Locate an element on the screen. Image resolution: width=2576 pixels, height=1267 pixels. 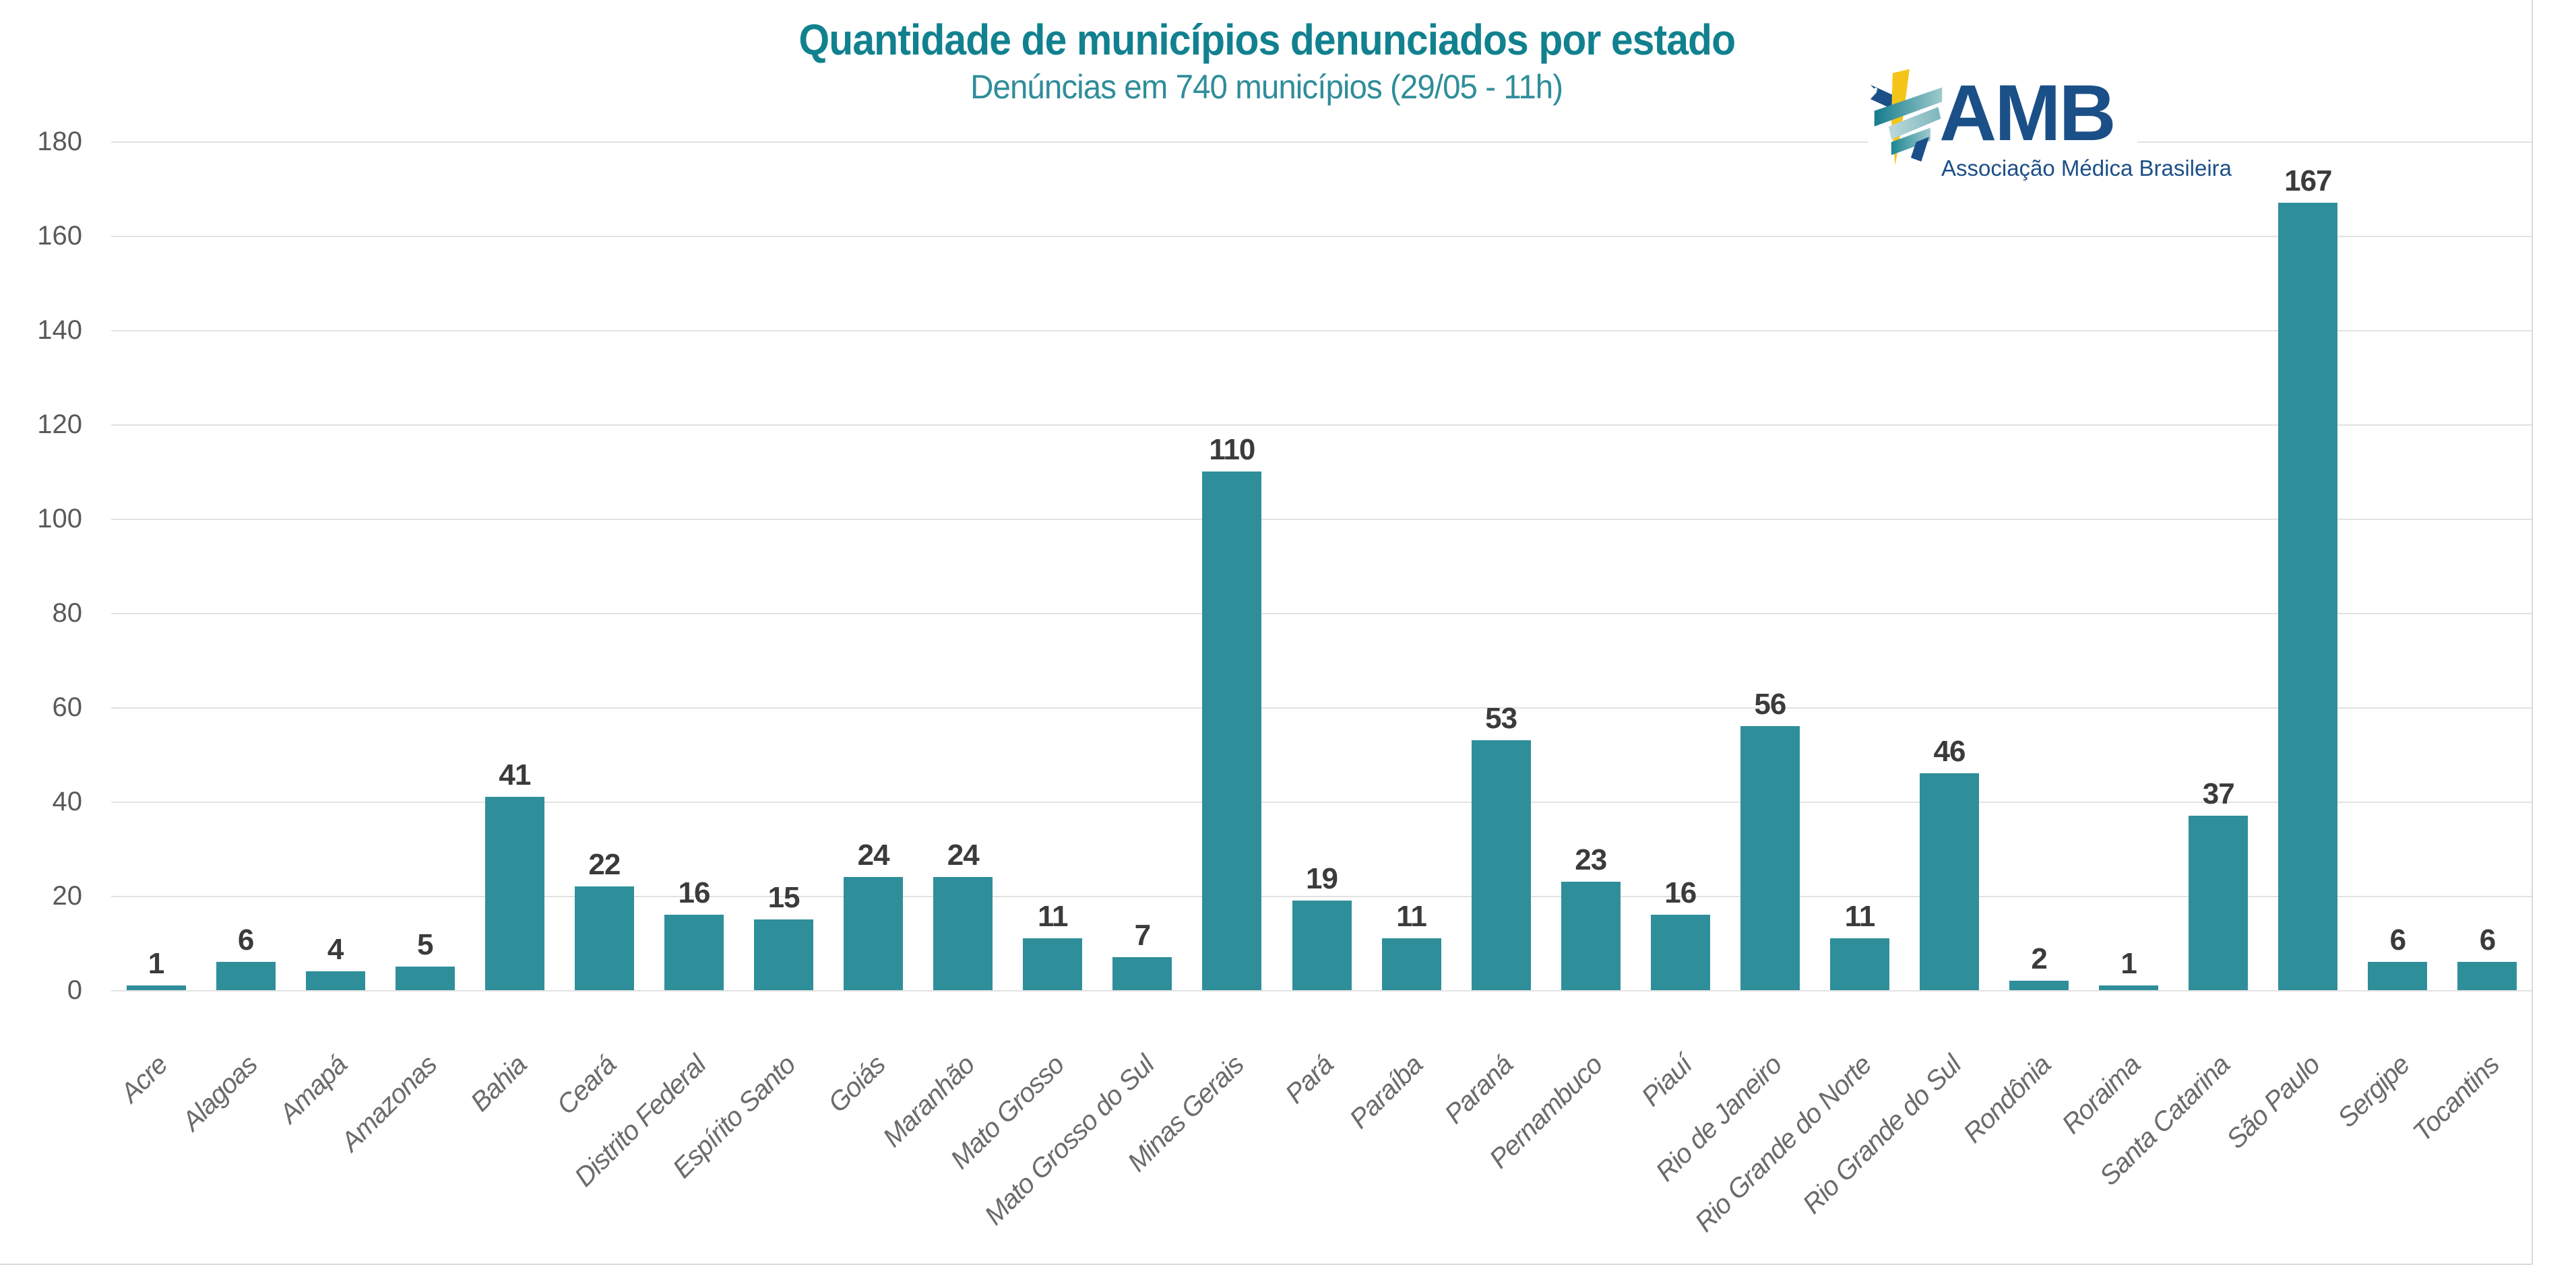
bar-Pernambuco is located at coordinates (1591, 936).